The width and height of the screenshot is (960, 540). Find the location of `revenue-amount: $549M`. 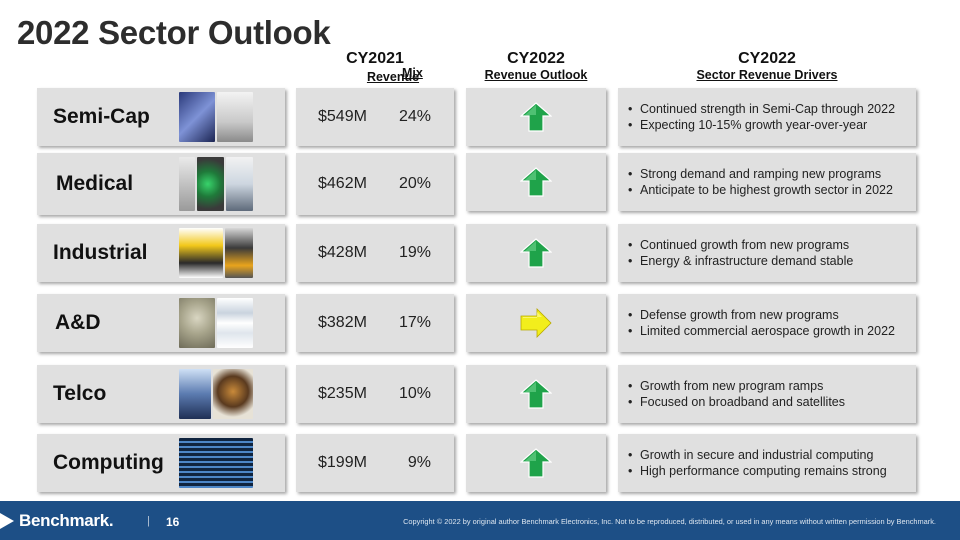

revenue-amount: $549M is located at coordinates (342, 116).